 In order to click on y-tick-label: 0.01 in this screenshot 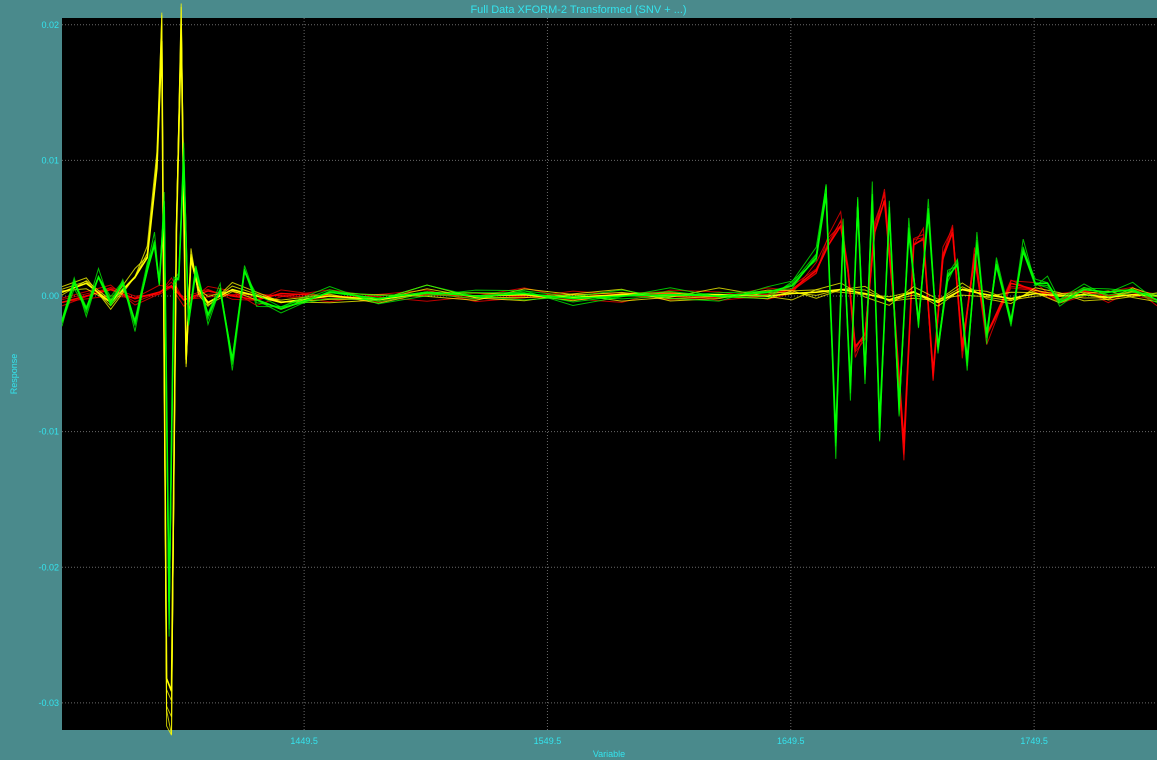, I will do `click(50, 160)`.